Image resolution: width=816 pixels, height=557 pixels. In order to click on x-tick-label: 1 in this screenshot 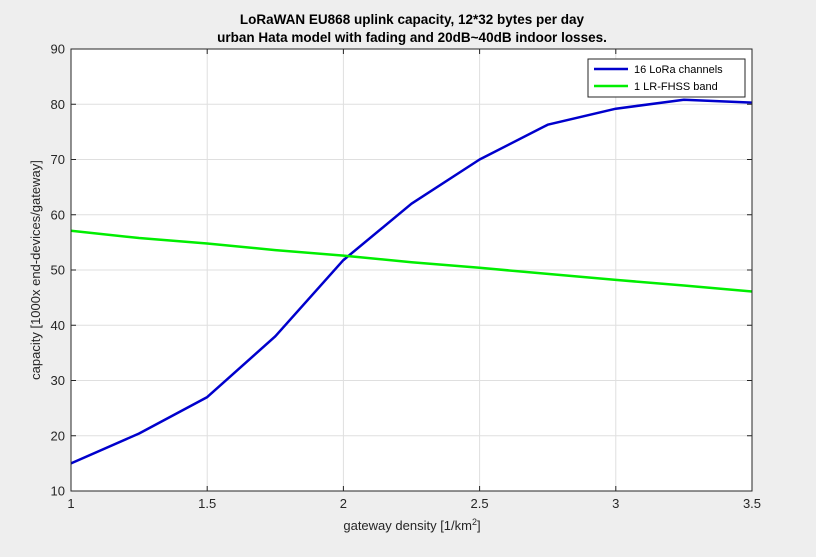, I will do `click(70, 503)`.